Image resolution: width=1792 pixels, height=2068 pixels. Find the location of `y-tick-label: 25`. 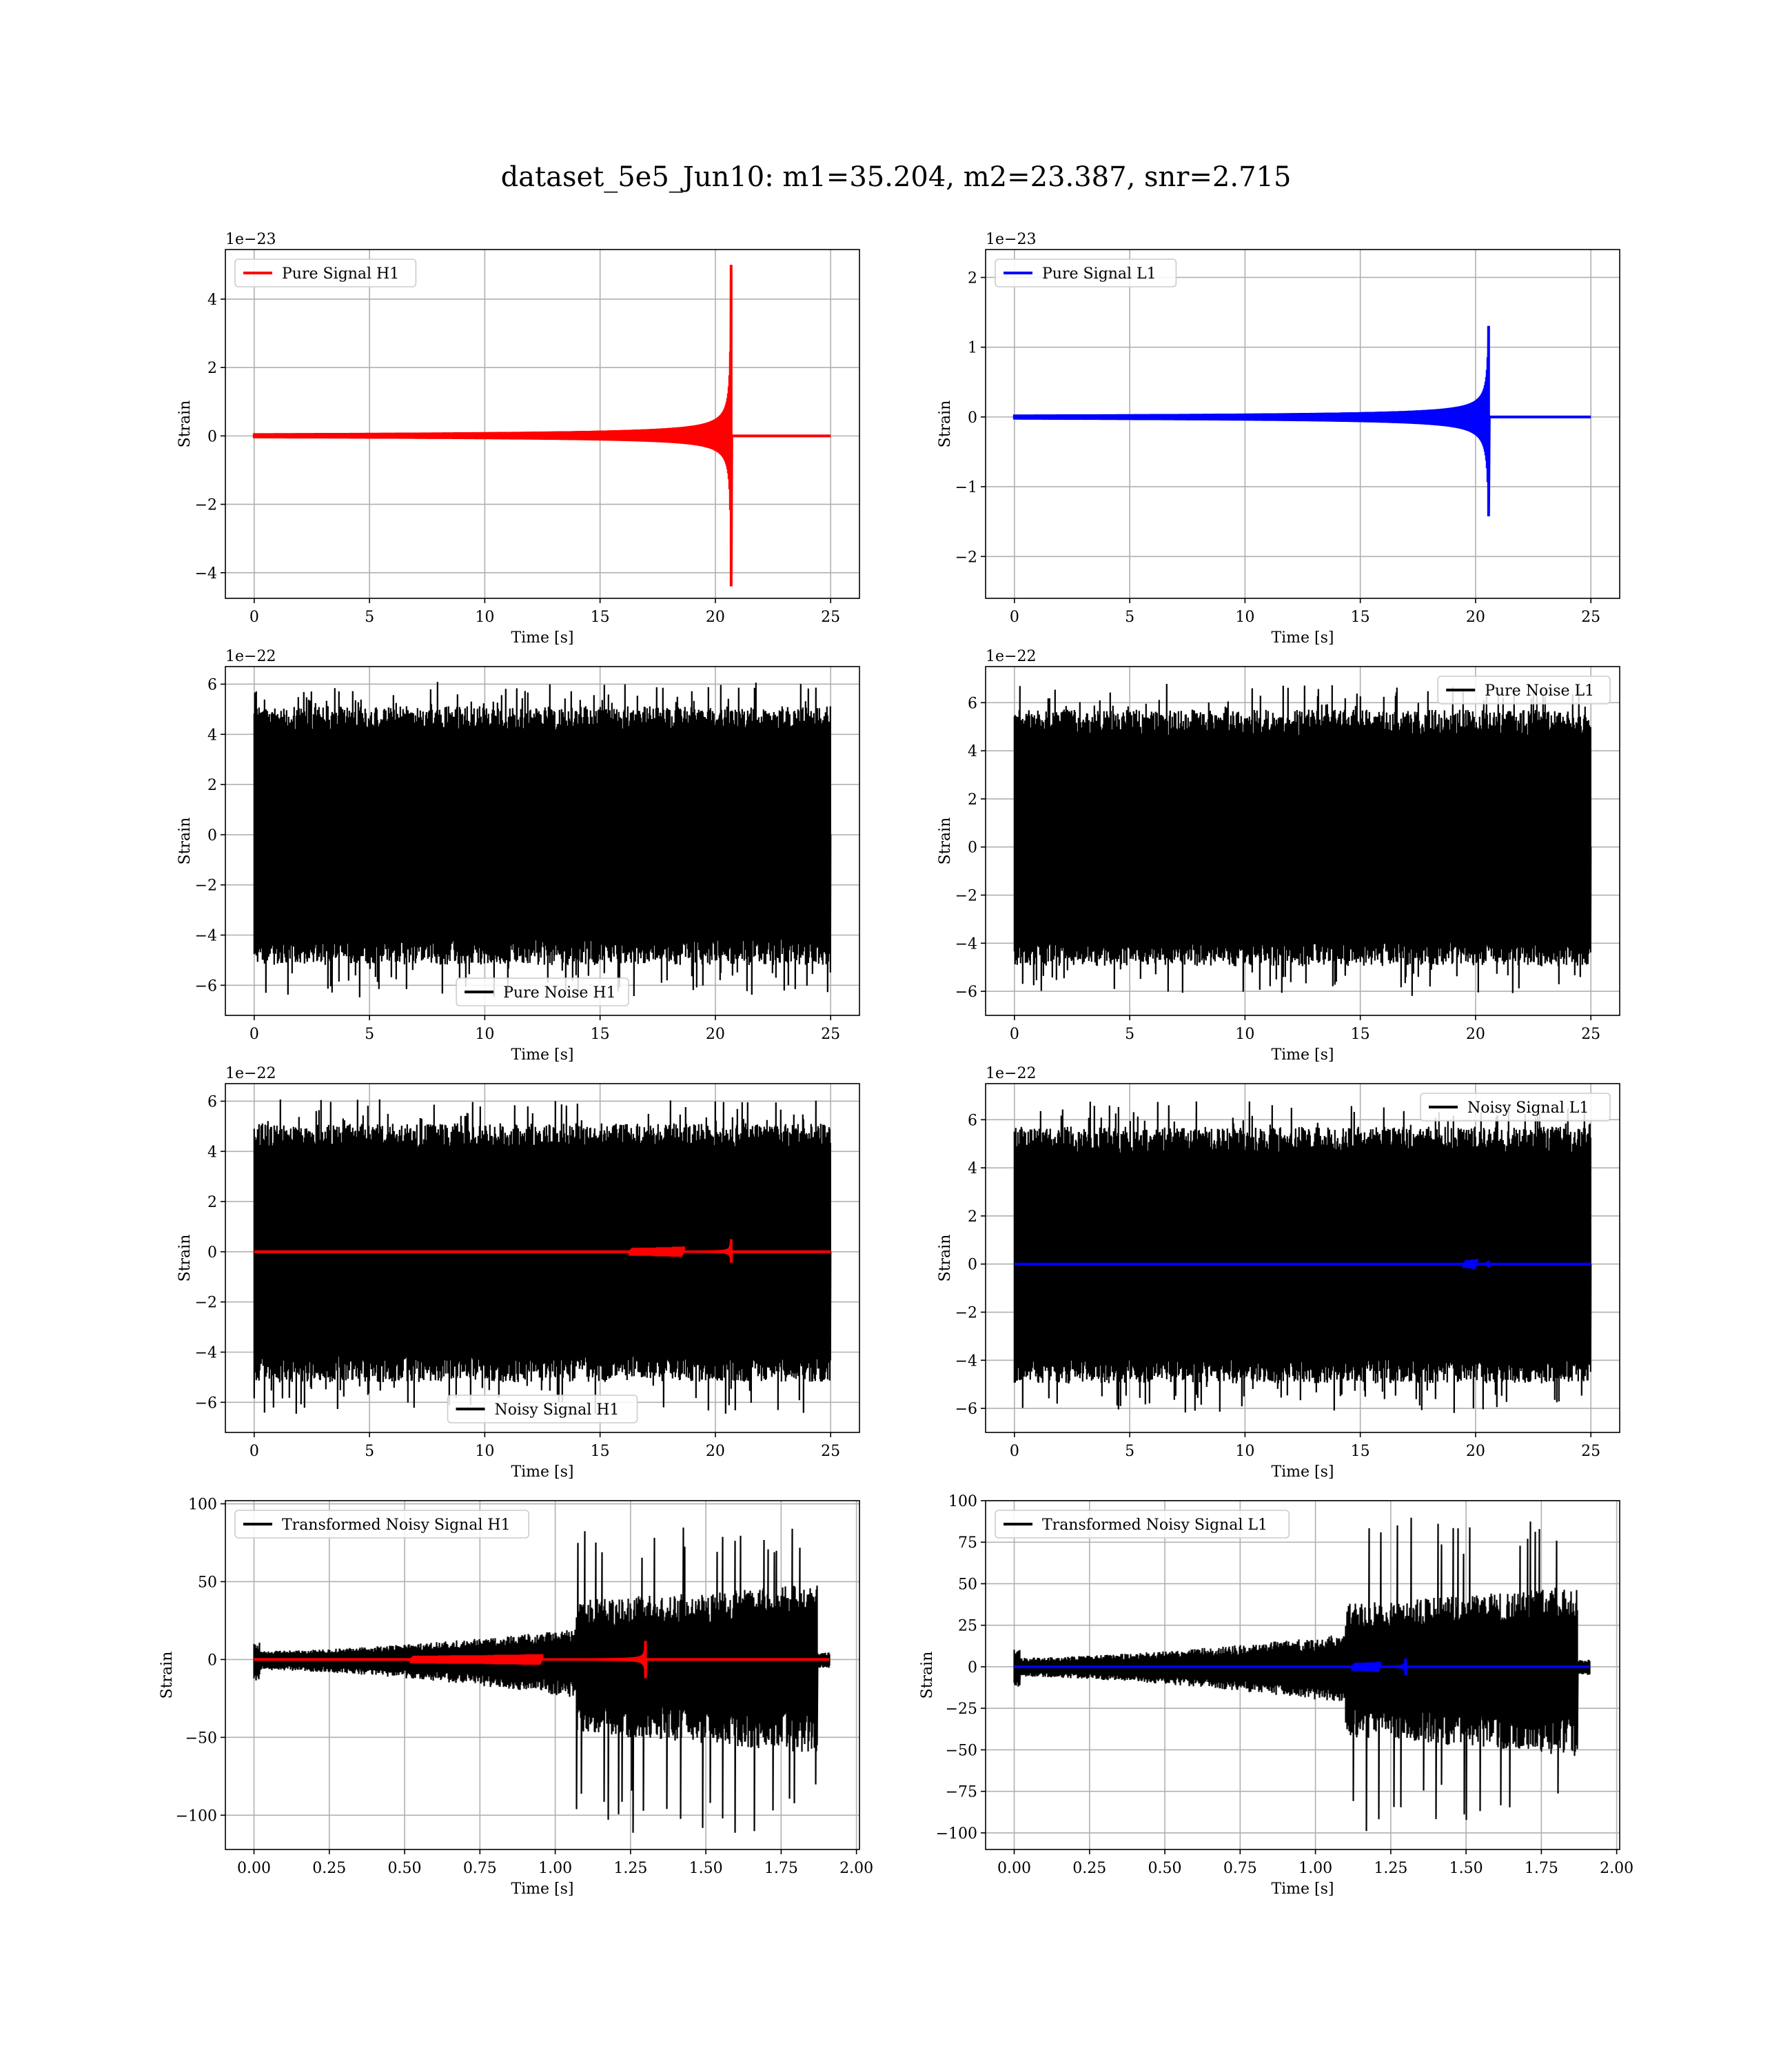

y-tick-label: 25 is located at coordinates (968, 1626).